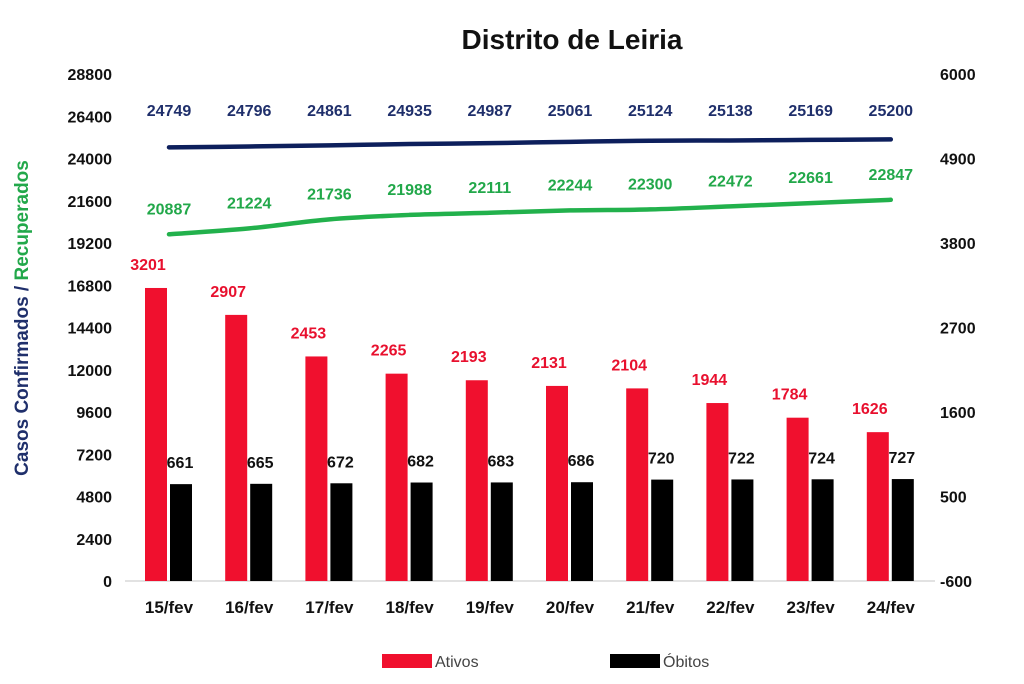  Describe the element at coordinates (572, 39) in the screenshot. I see `chart-title: Distrito de Leiria` at that location.